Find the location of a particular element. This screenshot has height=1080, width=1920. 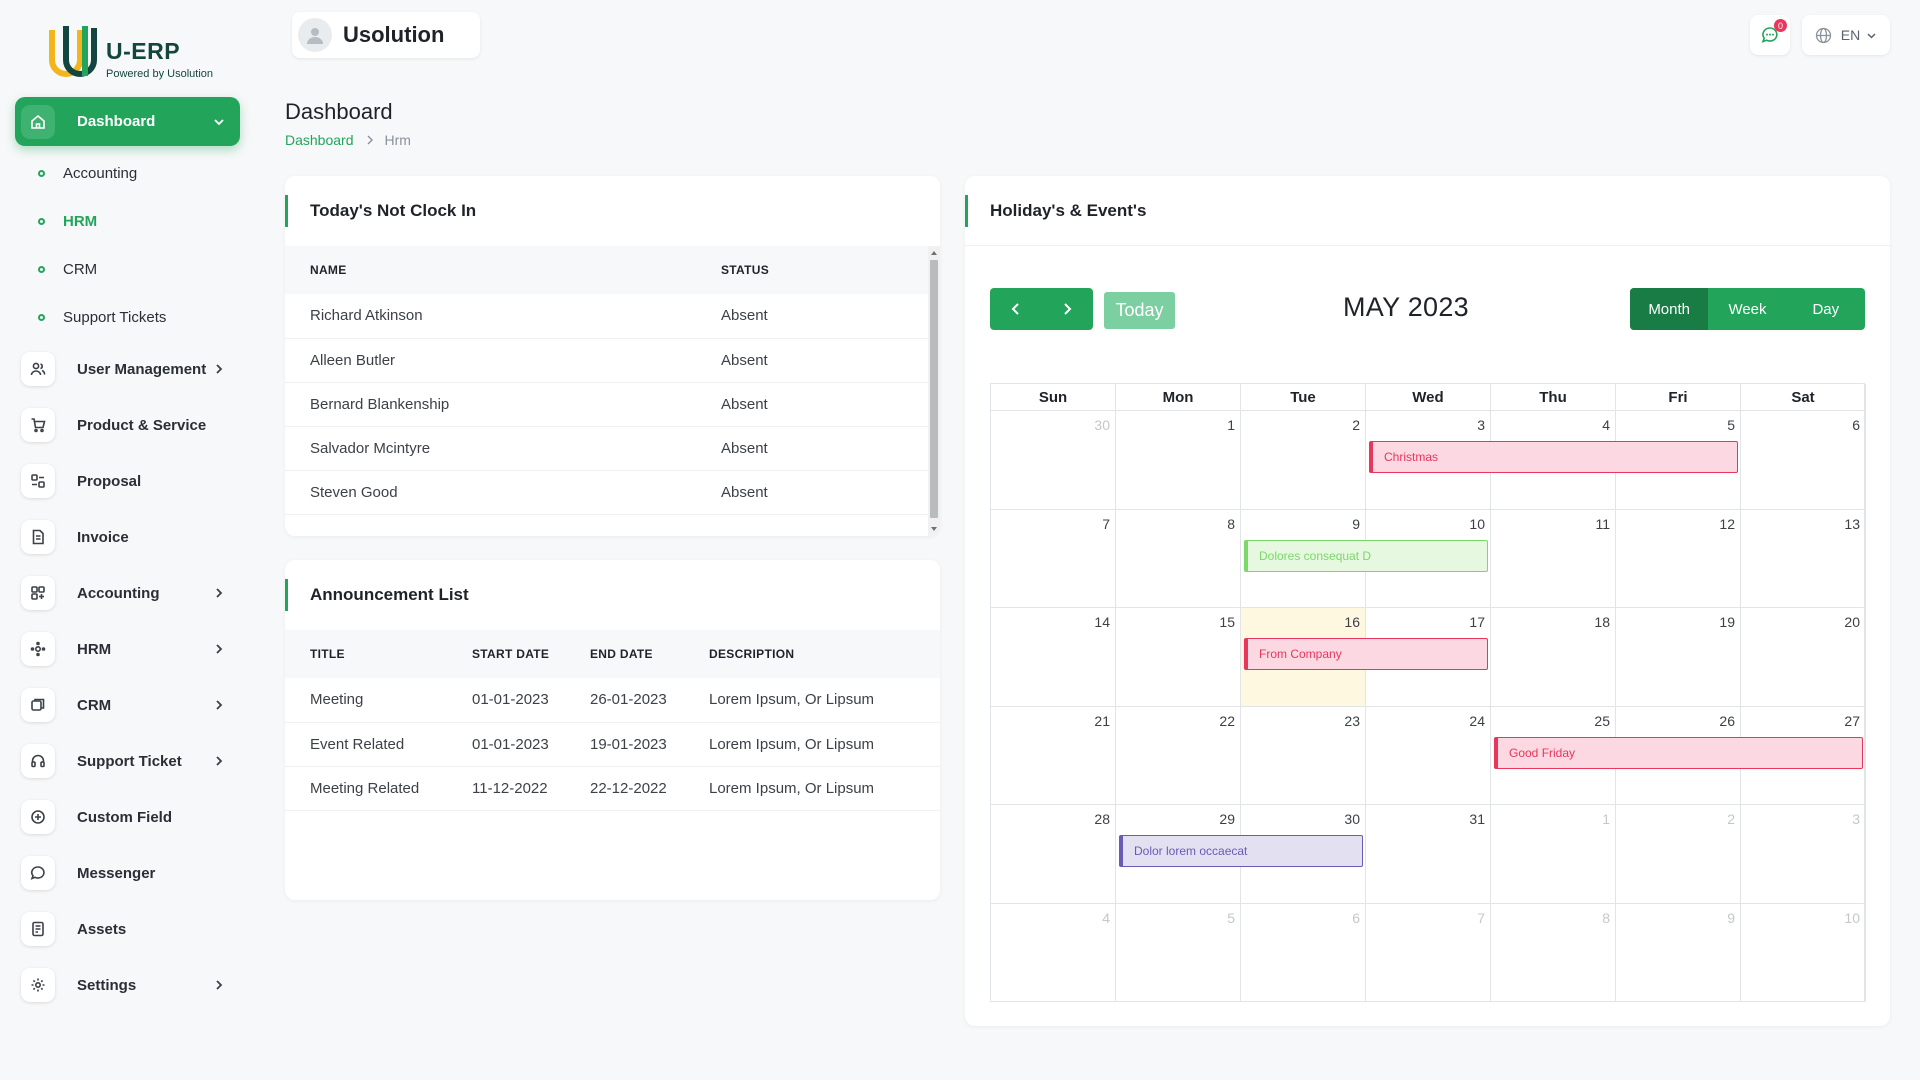

next-month-button is located at coordinates (1068, 309).